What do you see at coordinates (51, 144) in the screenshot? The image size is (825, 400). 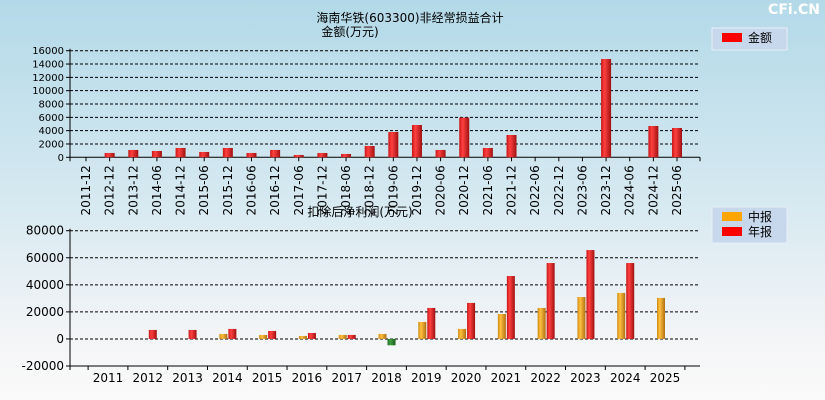 I see `y-tick-label: 2000` at bounding box center [51, 144].